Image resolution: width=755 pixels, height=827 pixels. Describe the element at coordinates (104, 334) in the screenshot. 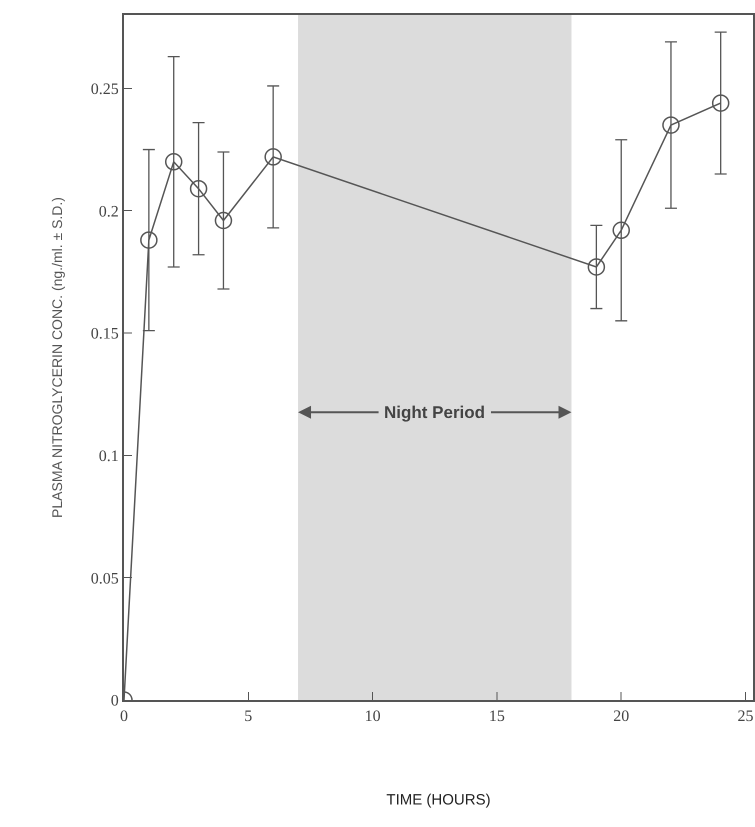

I see `y-tick-label: 0.15` at that location.